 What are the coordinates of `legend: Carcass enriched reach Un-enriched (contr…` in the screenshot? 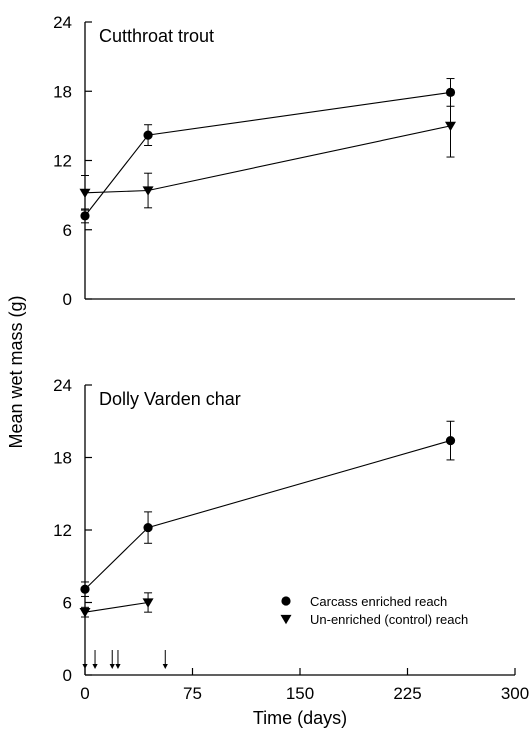 It's located at (374, 610).